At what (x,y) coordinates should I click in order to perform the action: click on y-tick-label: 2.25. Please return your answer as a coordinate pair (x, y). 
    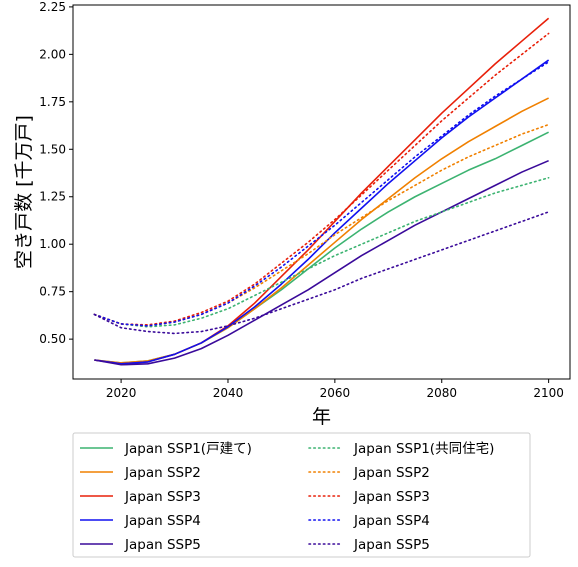
    Looking at the image, I should click on (52, 7).